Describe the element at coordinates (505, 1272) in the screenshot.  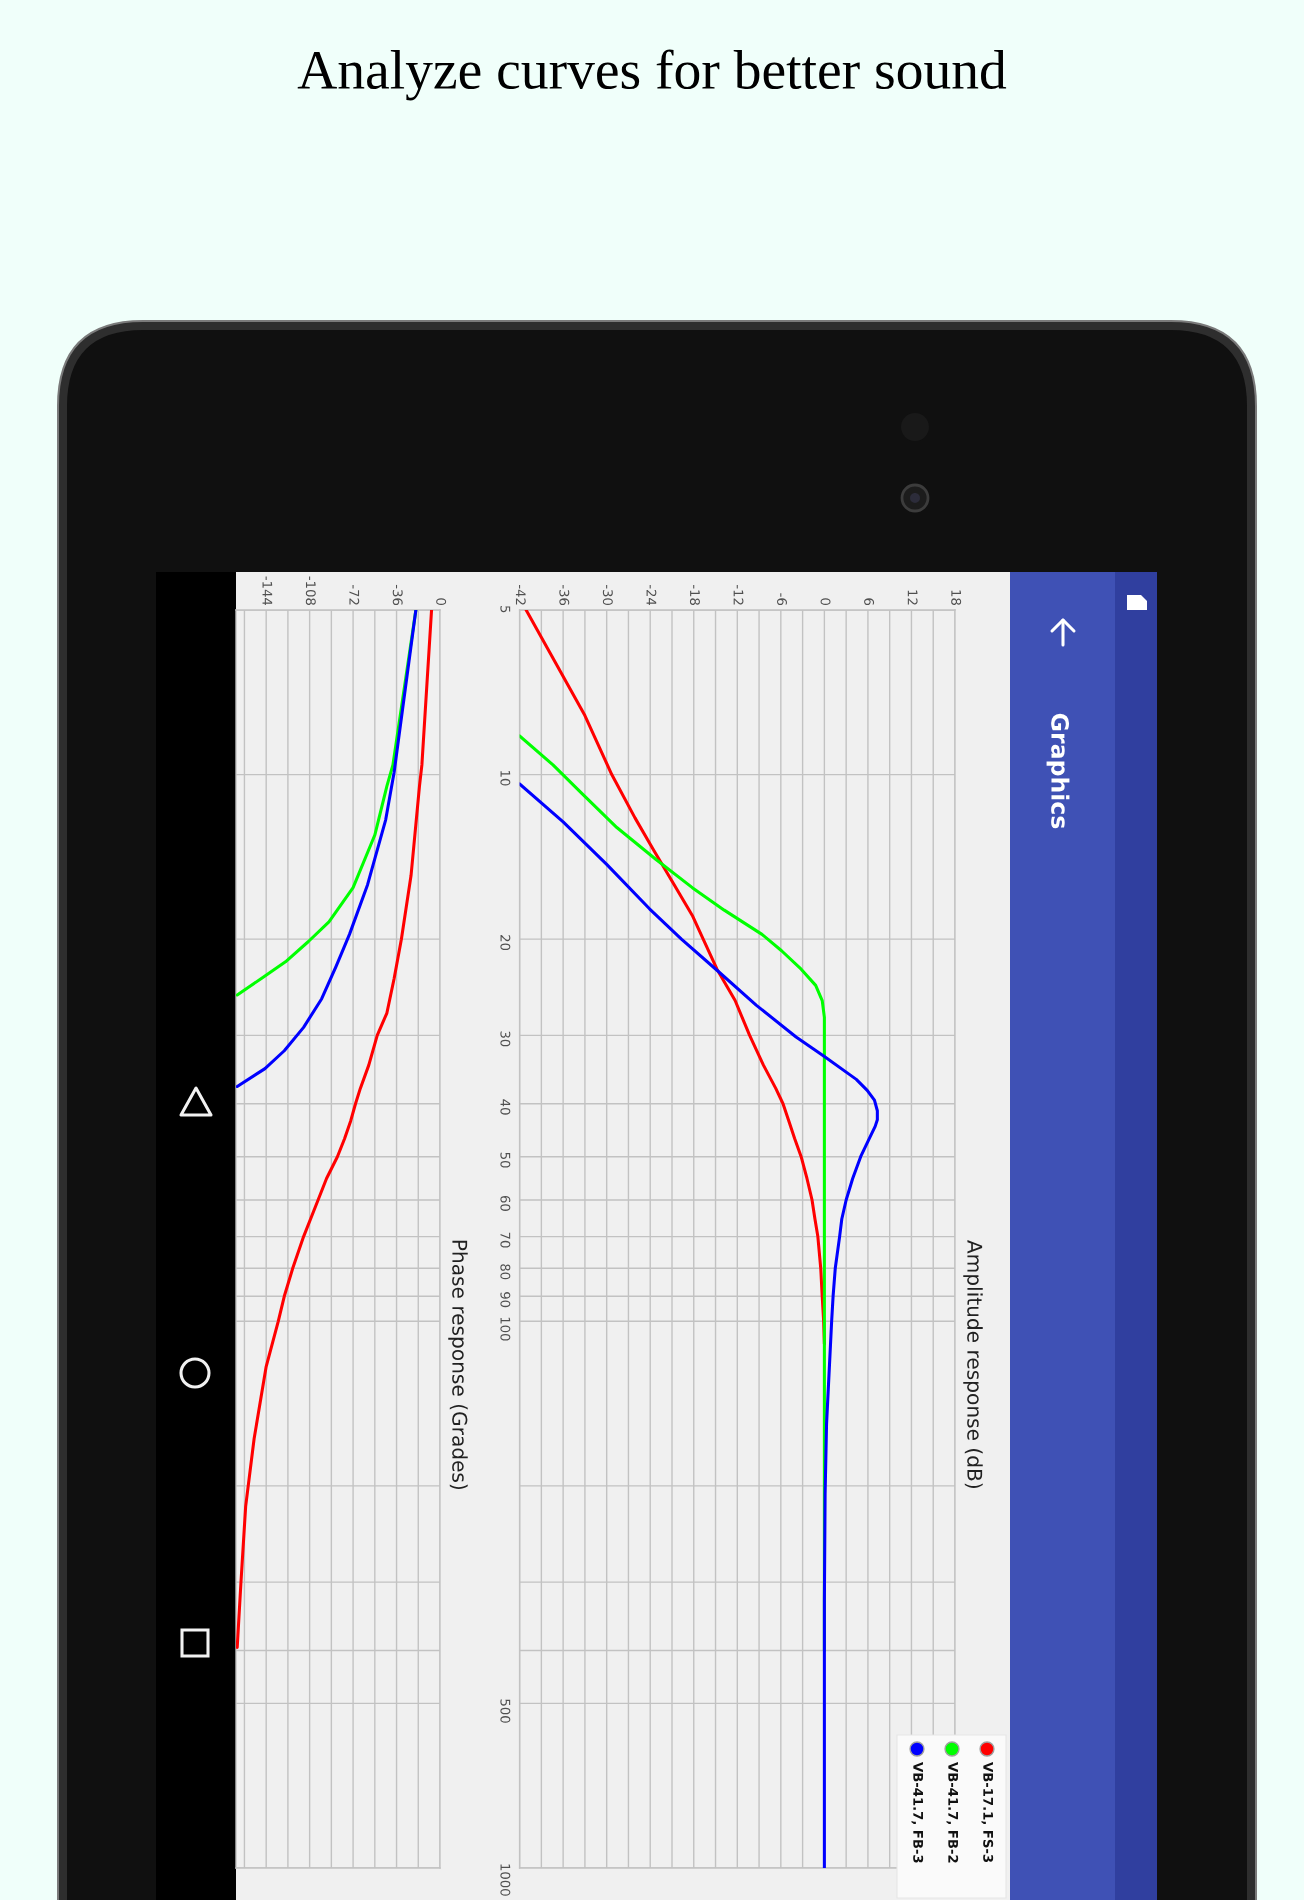
I see `y-tick-label: 80` at that location.